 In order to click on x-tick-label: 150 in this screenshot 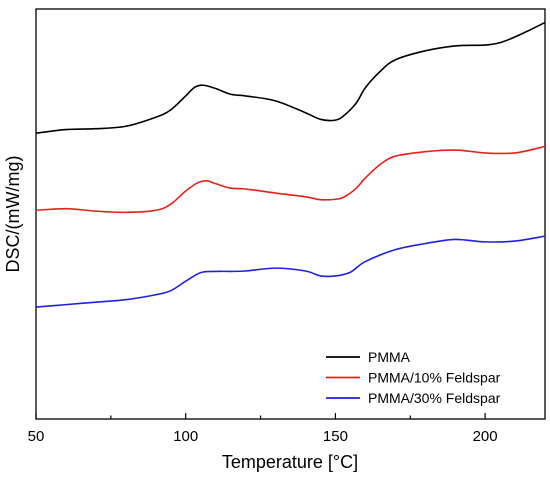, I will do `click(335, 436)`.